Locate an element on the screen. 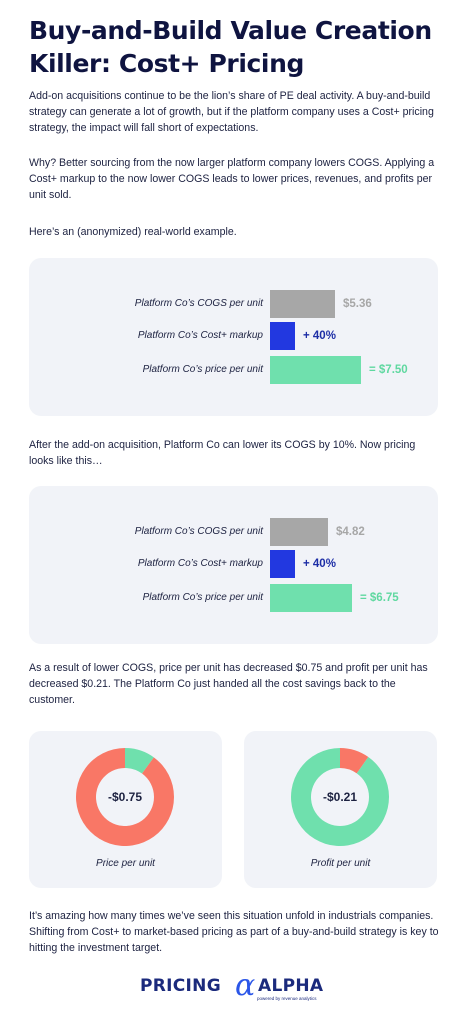 This screenshot has width=467, height=1024. price-donut-chart is located at coordinates (124, 797).